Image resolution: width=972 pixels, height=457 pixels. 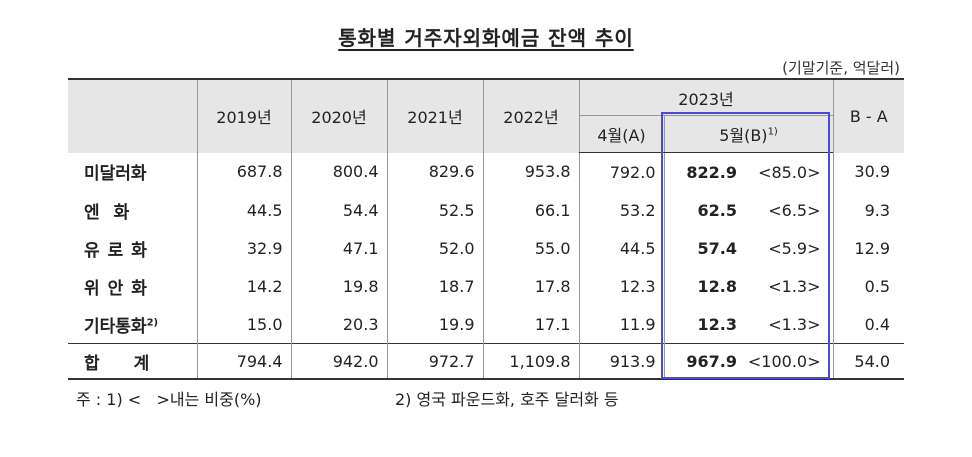 I want to click on cell-2019: 794.4, so click(x=243, y=361).